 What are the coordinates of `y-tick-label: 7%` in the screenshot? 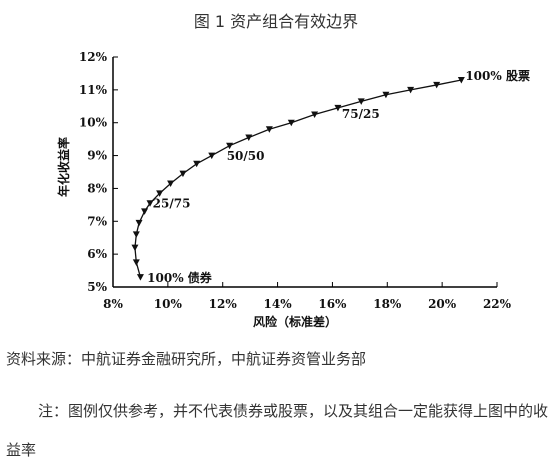 It's located at (97, 221).